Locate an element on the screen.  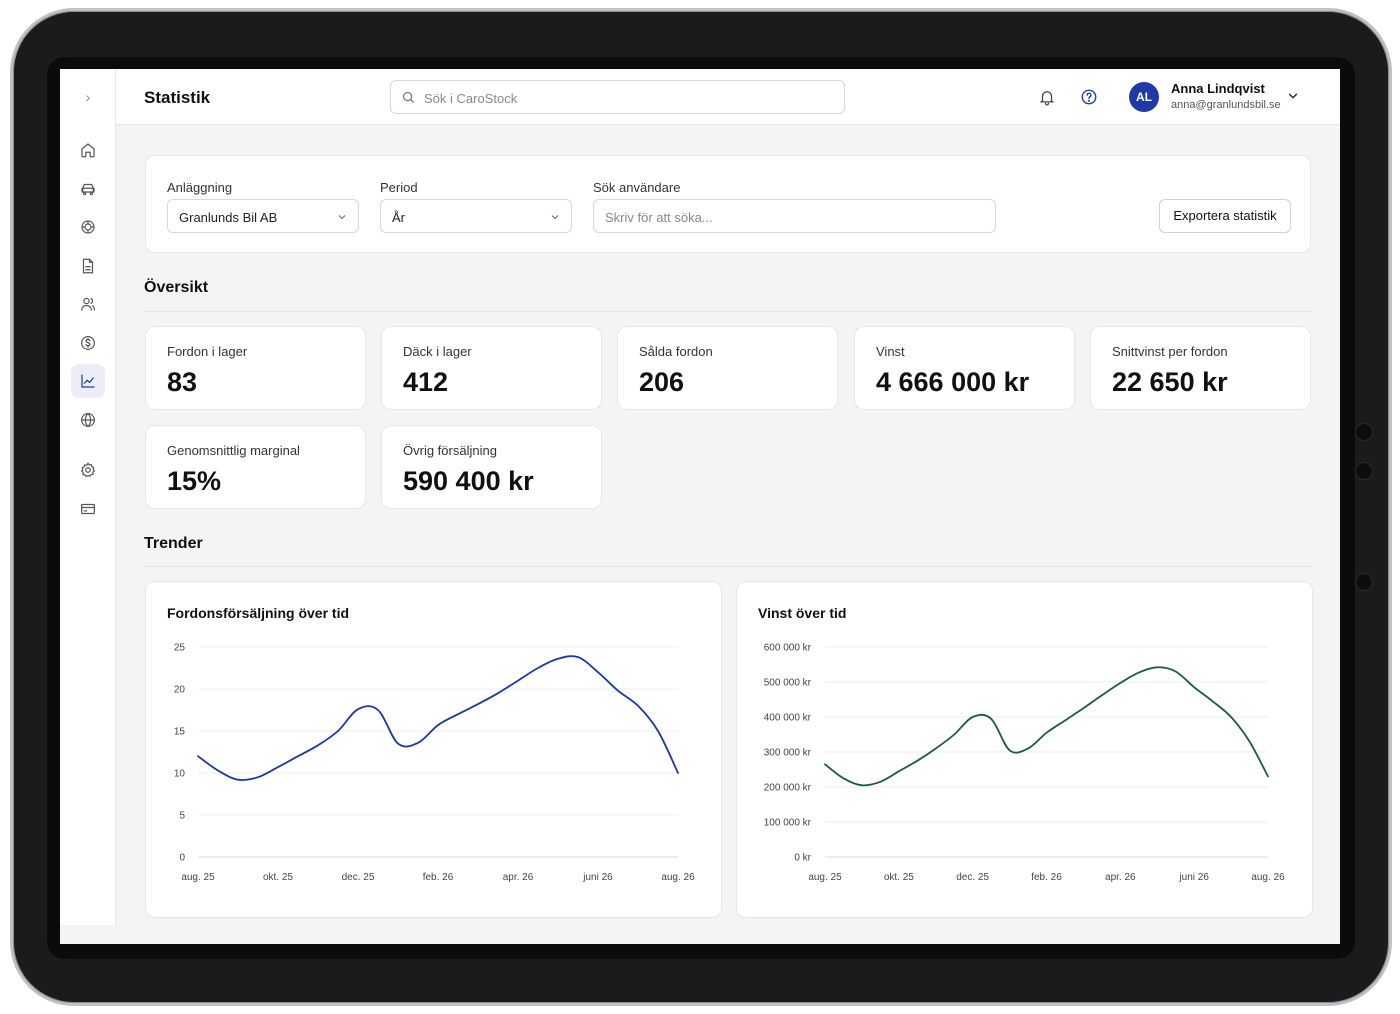
chart-title: Fordonsförsäljning över tid is located at coordinates (258, 613).